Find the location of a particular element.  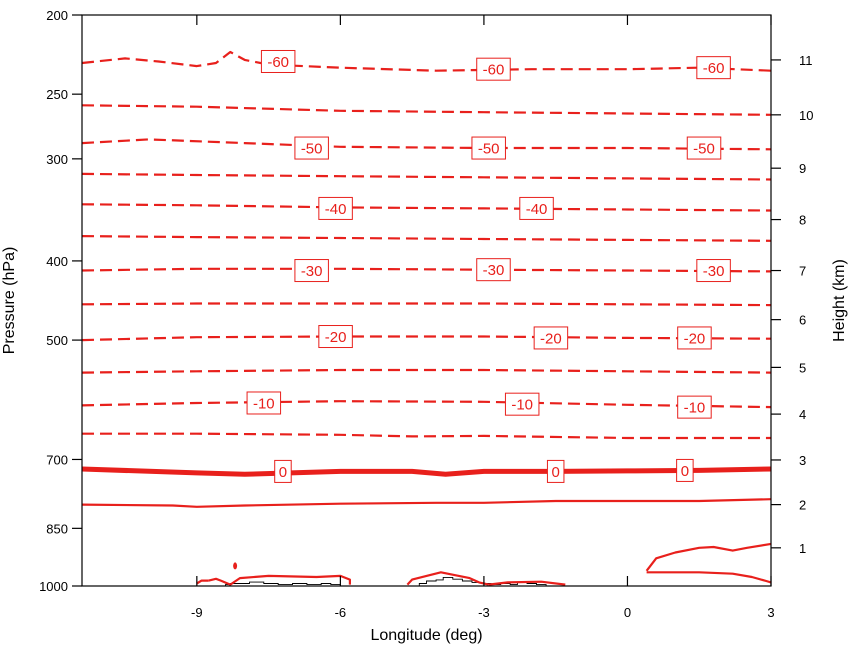

y-axis-title-left: Pressure (hPa) is located at coordinates (9, 301).